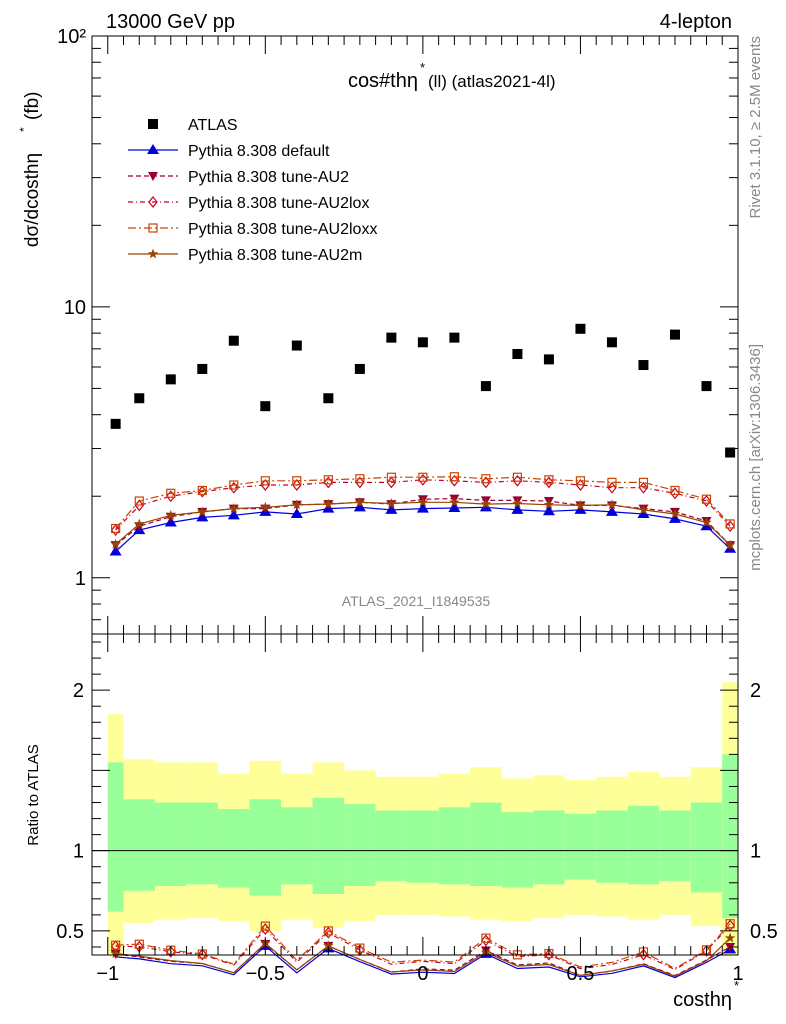  What do you see at coordinates (71, 37) in the screenshot?
I see `y-tick-label: 10²` at bounding box center [71, 37].